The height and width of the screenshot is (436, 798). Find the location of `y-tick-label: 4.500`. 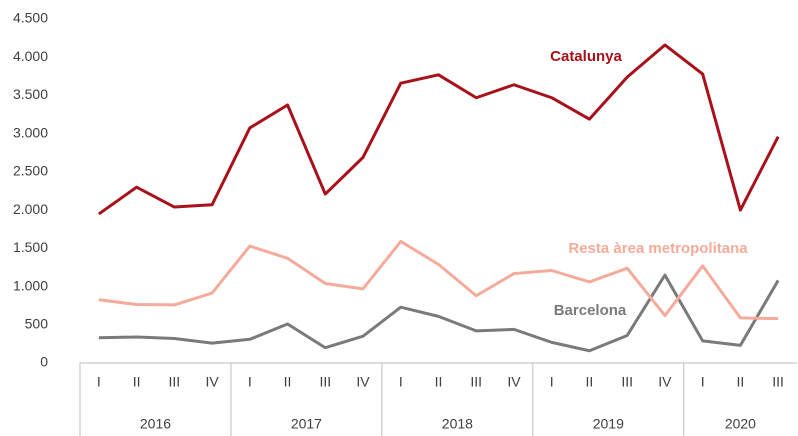

y-tick-label: 4.500 is located at coordinates (30, 18).